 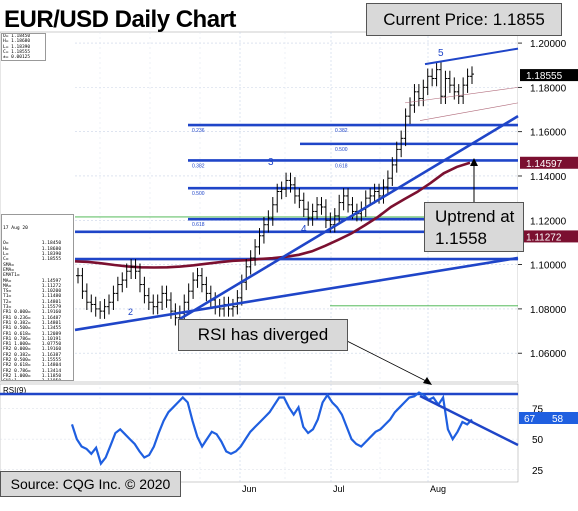 I want to click on source-label: Source: CQG Inc. © 2020, so click(x=90, y=484).